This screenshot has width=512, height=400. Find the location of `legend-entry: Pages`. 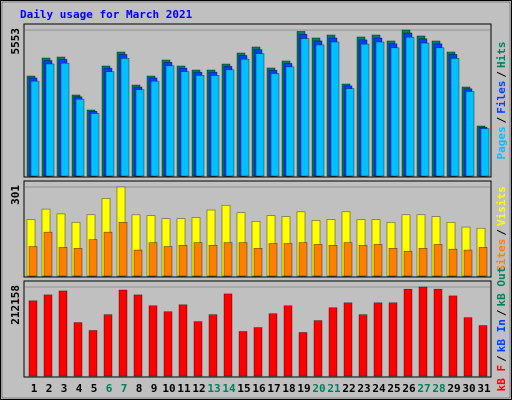

legend-entry: Pages is located at coordinates (501, 142).